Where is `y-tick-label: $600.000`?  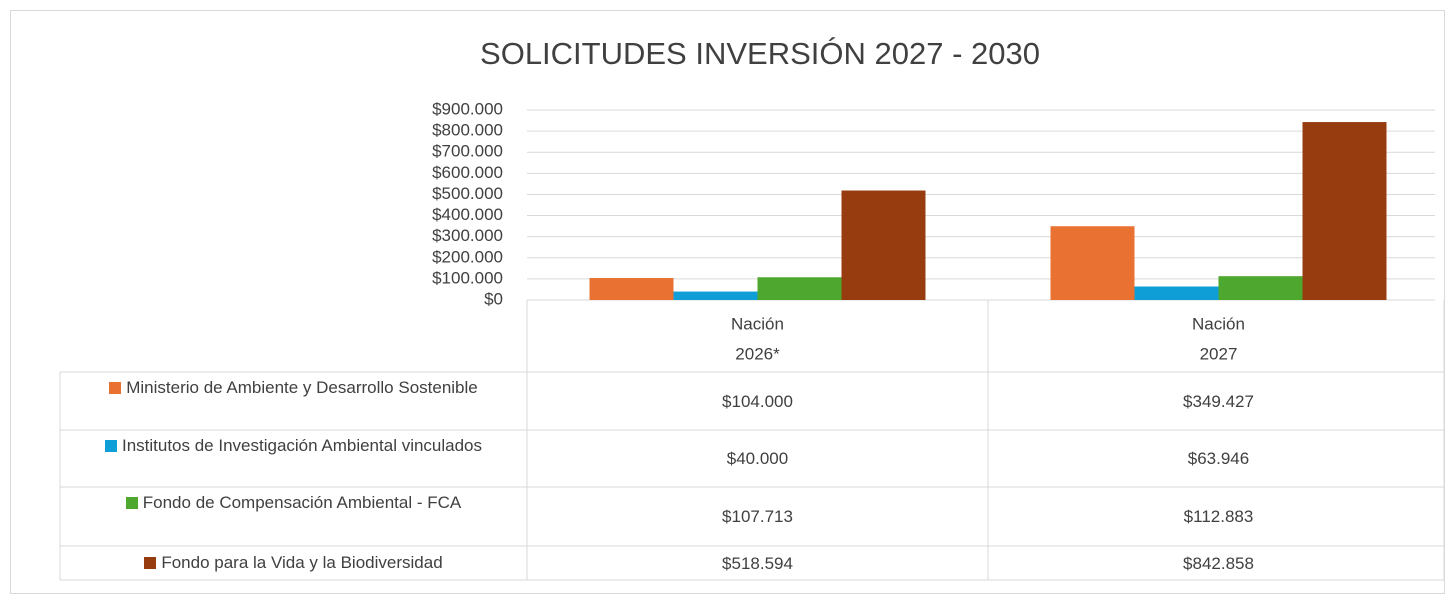
y-tick-label: $600.000 is located at coordinates (467, 172).